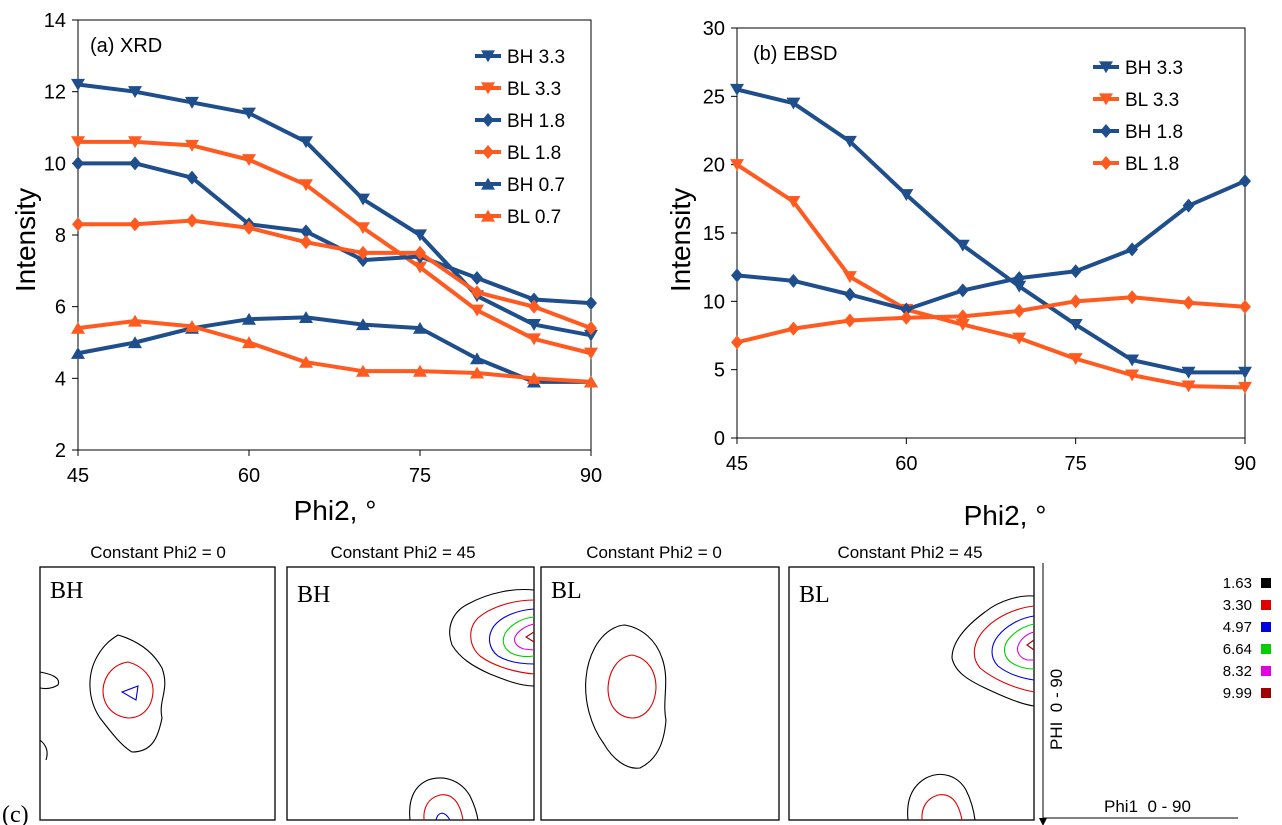 Image resolution: width=1282 pixels, height=825 pixels. I want to click on y-tick-label: 5, so click(719, 371).